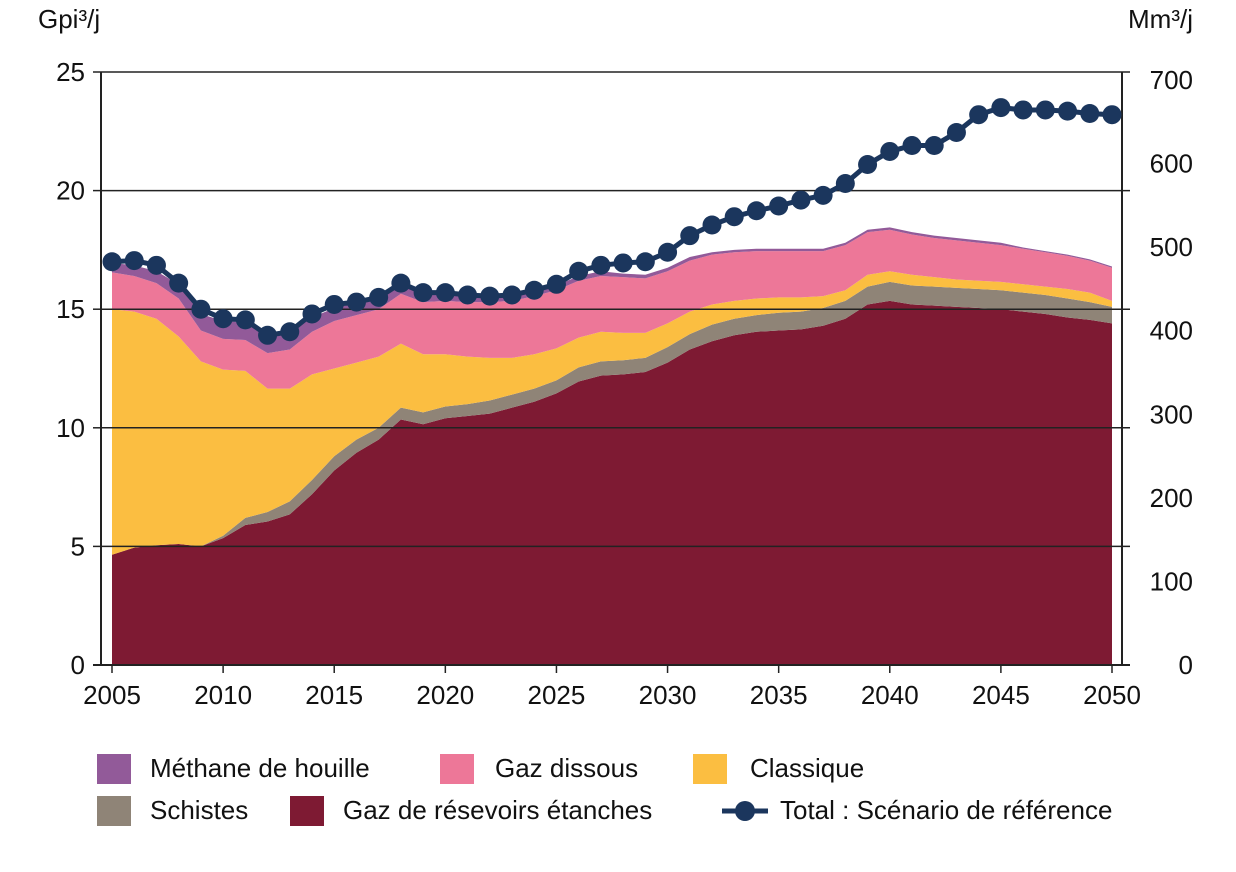 Image resolution: width=1236 pixels, height=872 pixels. What do you see at coordinates (78, 665) in the screenshot?
I see `y-tick-label-left: 0` at bounding box center [78, 665].